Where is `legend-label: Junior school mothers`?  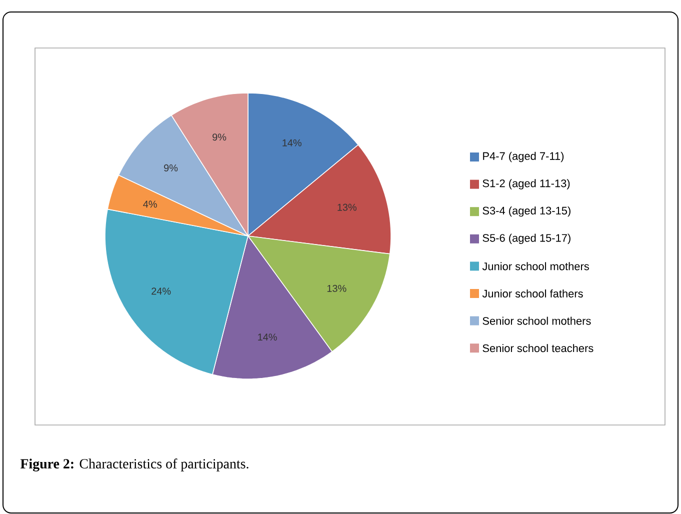
legend-label: Junior school mothers is located at coordinates (535, 266).